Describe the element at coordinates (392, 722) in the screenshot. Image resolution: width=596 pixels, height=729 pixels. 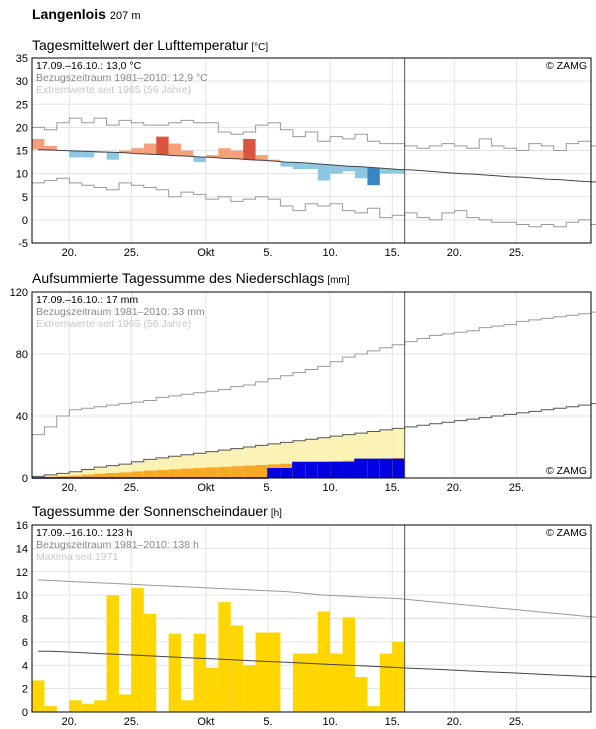
I see `sunshine-x-tick-label: 15.` at that location.